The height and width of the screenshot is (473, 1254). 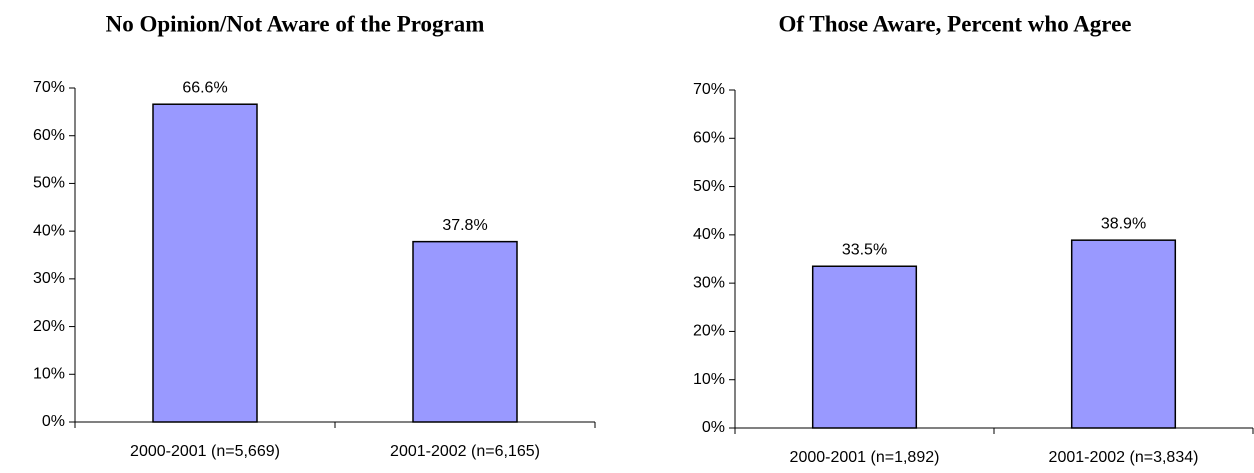 What do you see at coordinates (465, 451) in the screenshot?
I see `x-tick-label: 2001-2002 (n=6,165)` at bounding box center [465, 451].